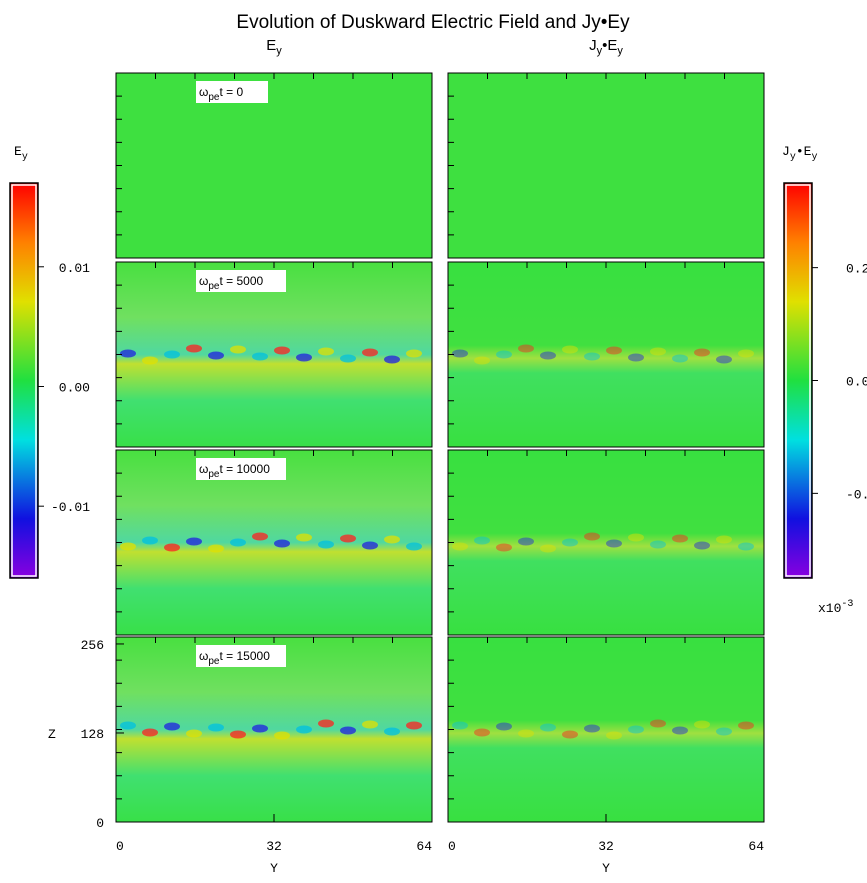 The height and width of the screenshot is (883, 867). I want to click on y-tick-label: 0, so click(100, 823).